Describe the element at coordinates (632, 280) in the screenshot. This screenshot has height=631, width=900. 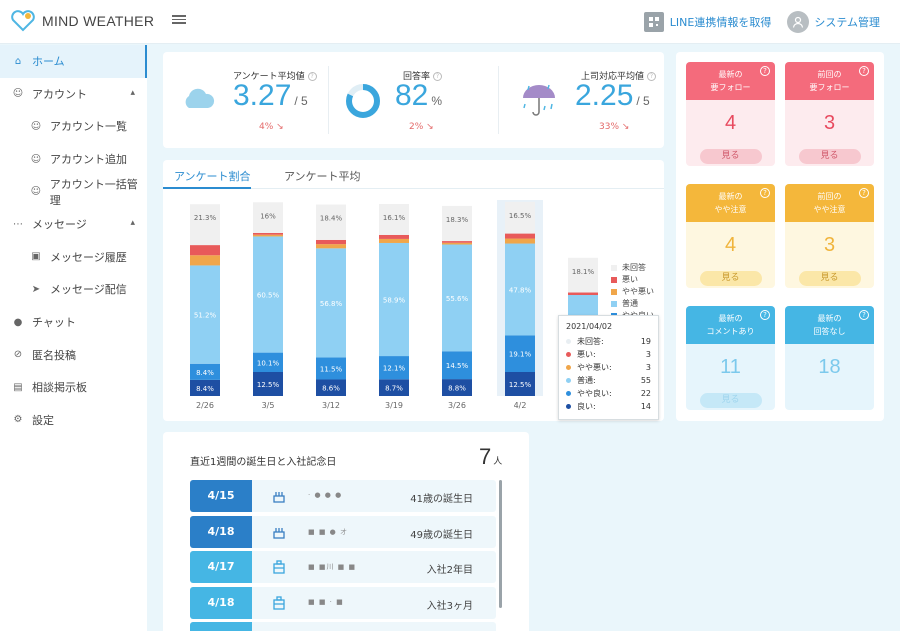
I see `legend-item: 悪い` at that location.